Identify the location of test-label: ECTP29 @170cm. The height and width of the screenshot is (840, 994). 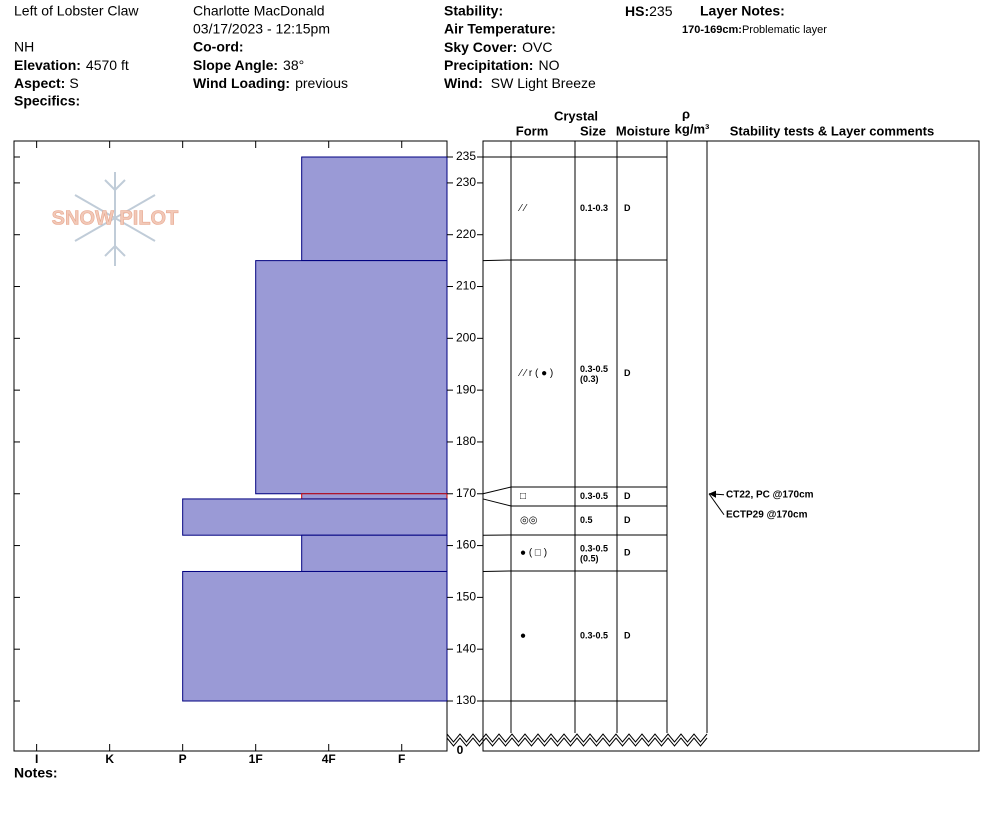
(767, 514).